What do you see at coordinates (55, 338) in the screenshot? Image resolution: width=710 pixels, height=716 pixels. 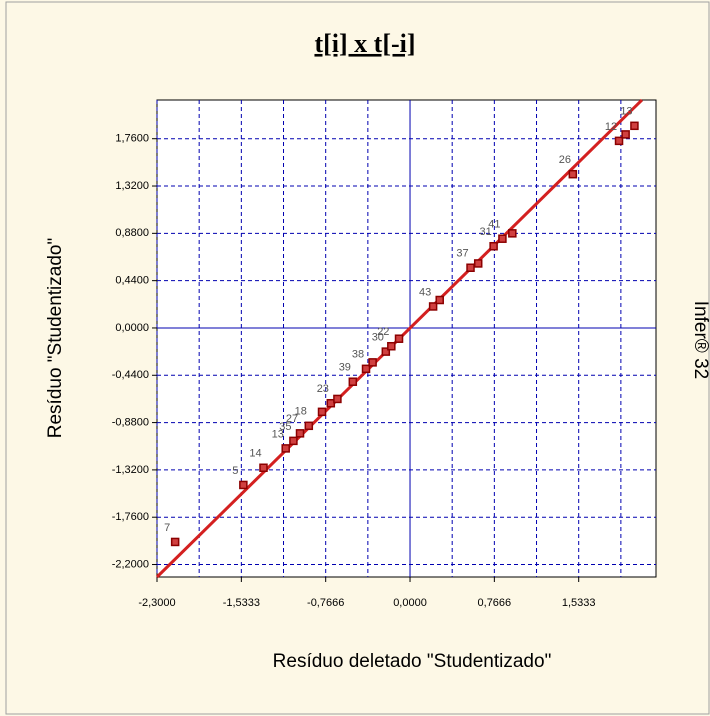 I see `y-axis-label: Resíduo "Studentizado"` at bounding box center [55, 338].